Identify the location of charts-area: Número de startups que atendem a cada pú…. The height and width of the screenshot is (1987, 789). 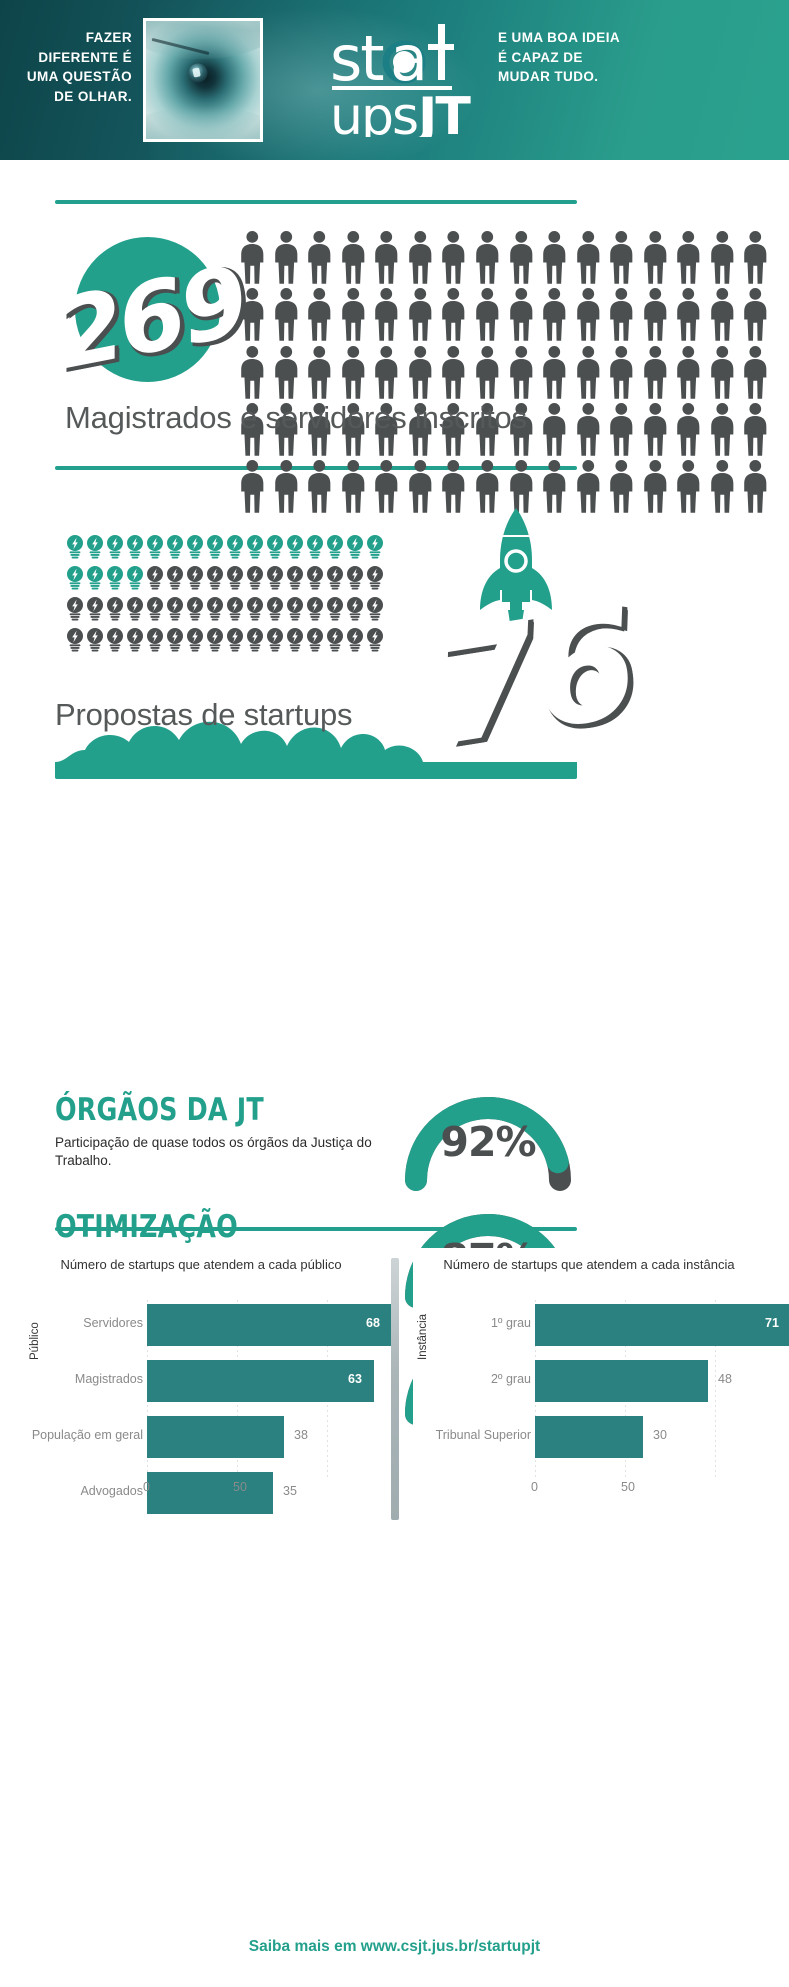
(407, 1388).